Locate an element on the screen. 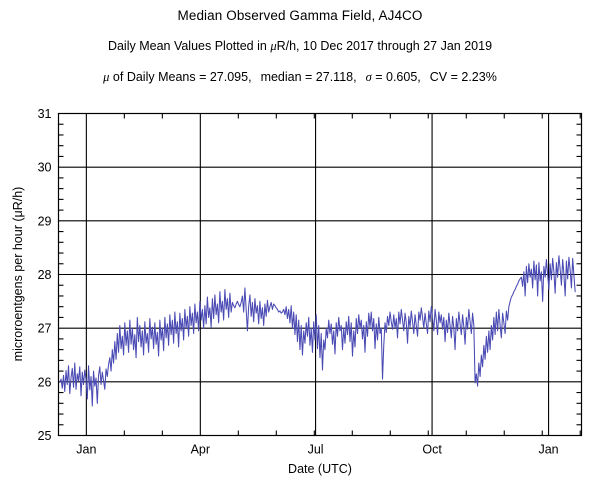  stats-cv-text: CV = 2.23% is located at coordinates (463, 77).